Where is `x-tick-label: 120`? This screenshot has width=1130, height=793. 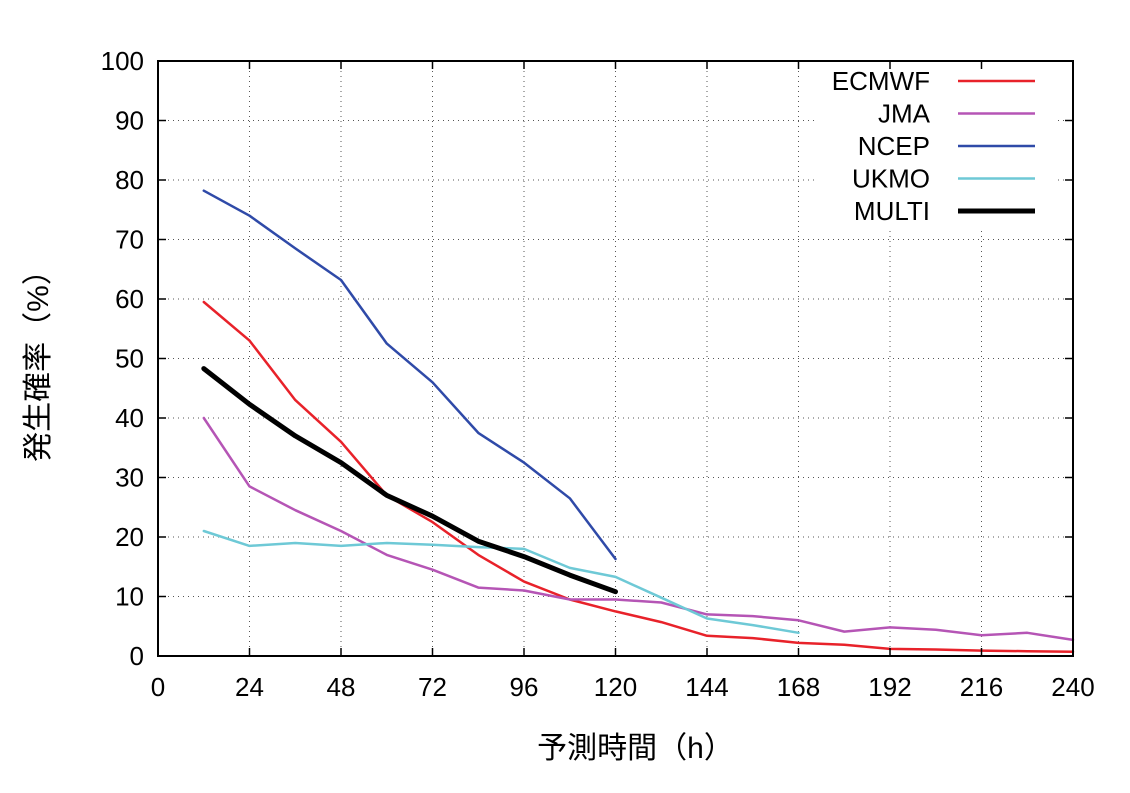 x-tick-label: 120 is located at coordinates (615, 687).